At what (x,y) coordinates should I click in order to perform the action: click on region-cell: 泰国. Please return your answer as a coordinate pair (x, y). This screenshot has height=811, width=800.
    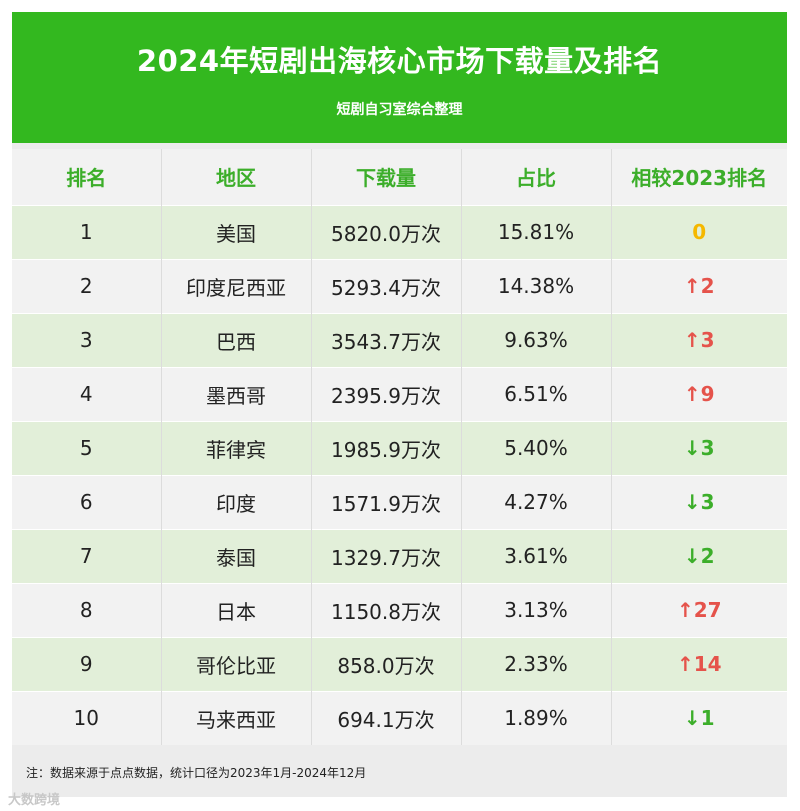
    Looking at the image, I should click on (236, 555).